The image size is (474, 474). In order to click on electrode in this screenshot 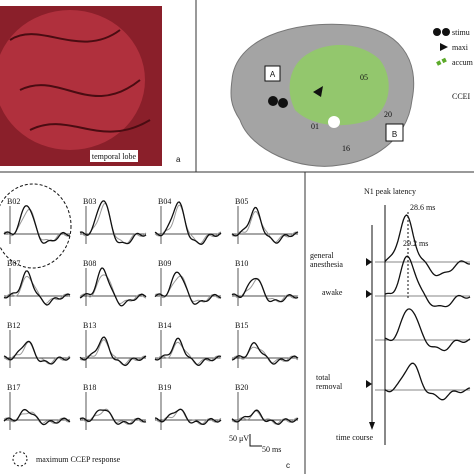, I will do `click(334, 122)`.